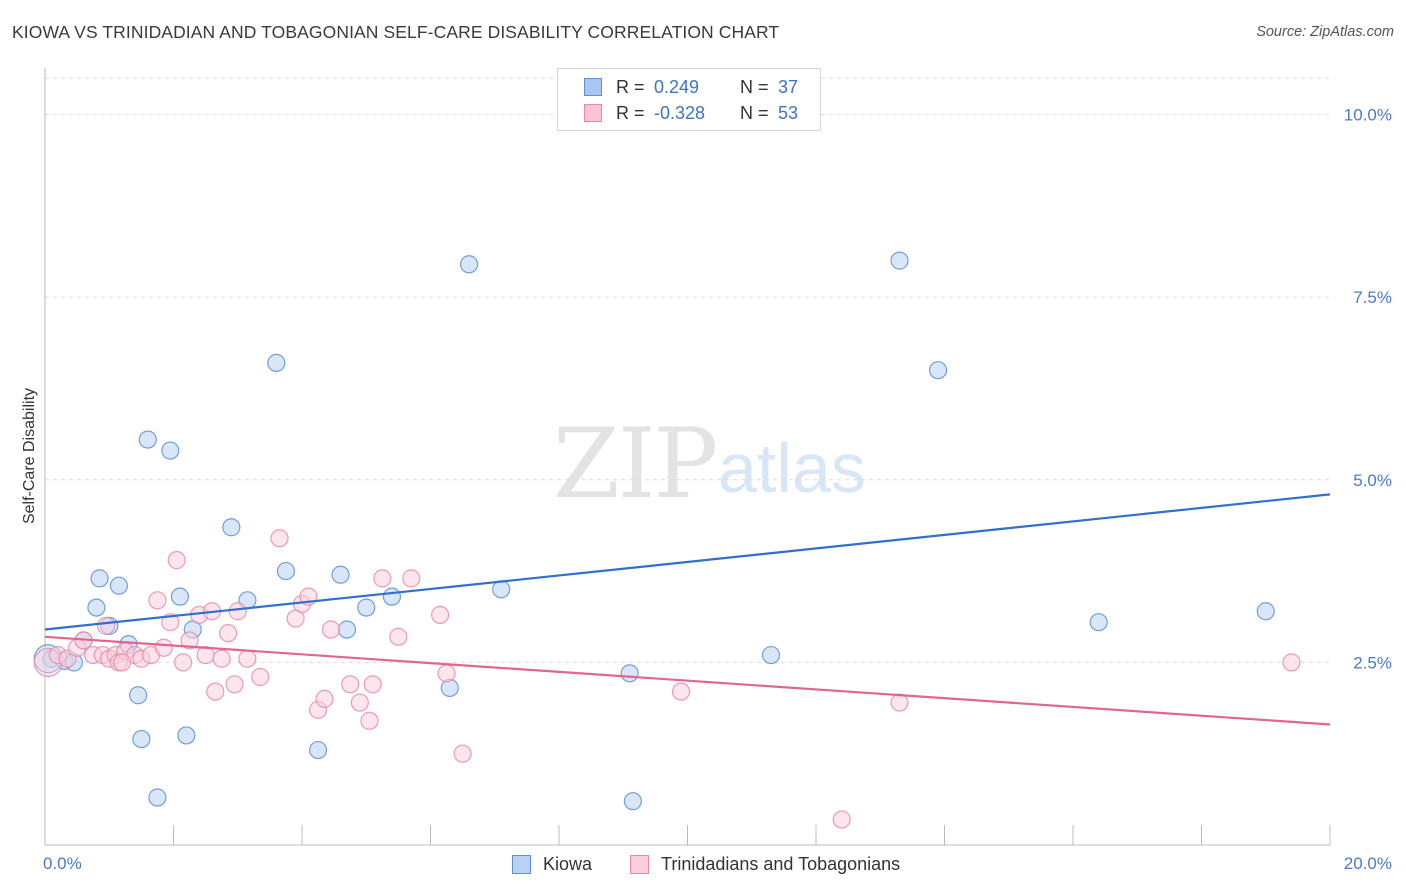 The width and height of the screenshot is (1406, 892). Describe the element at coordinates (788, 112) in the screenshot. I see `n-value: 53` at that location.